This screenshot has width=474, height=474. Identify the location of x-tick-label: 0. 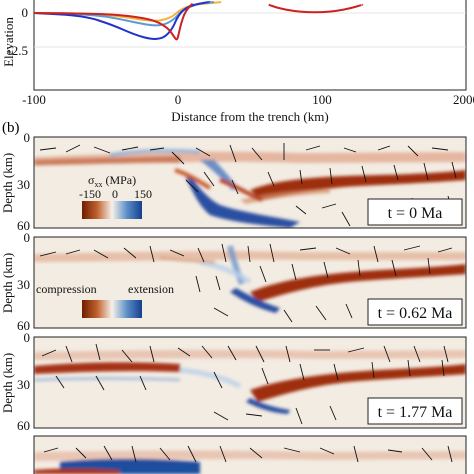
(178, 99).